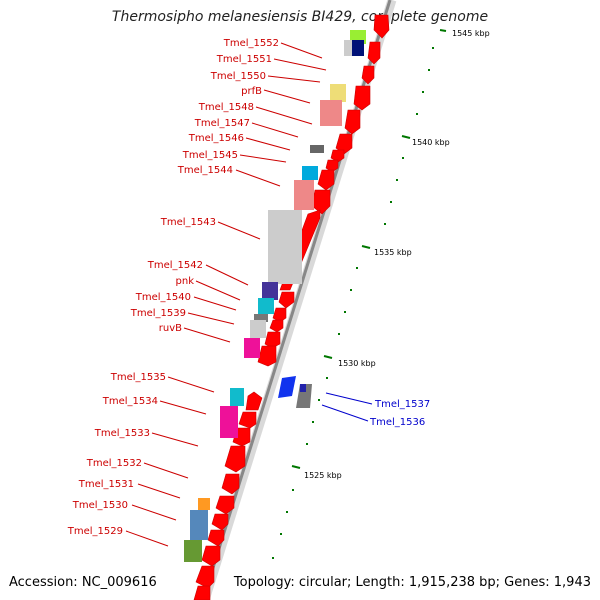  I want to click on gene-label: Tmel_1534, so click(130, 401).